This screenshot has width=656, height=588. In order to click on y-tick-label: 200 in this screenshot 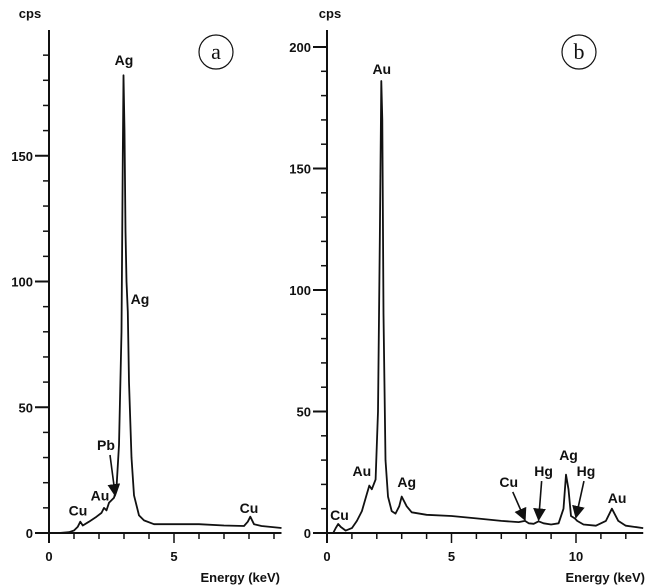, I will do `click(300, 47)`.